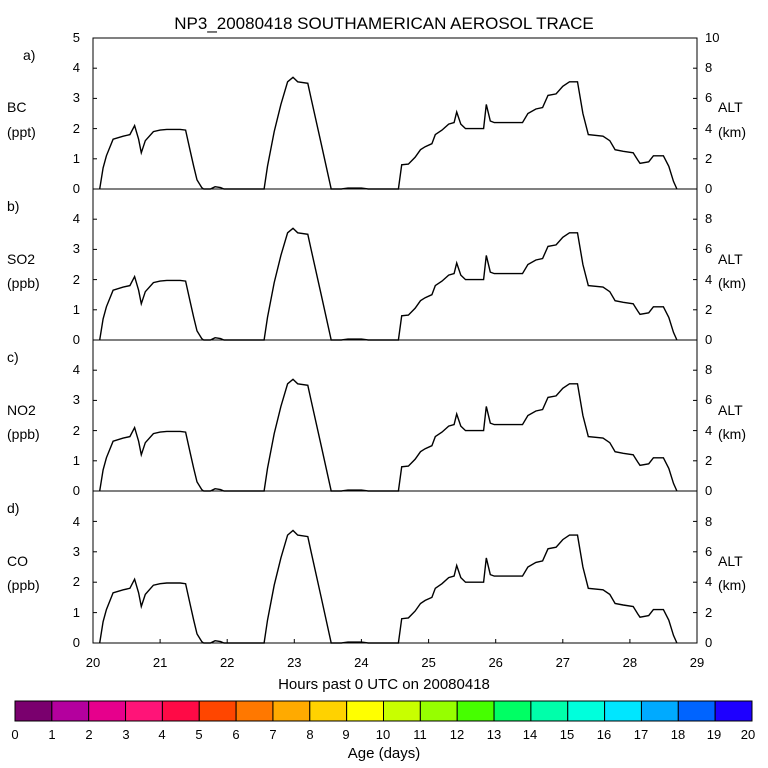 Image resolution: width=768 pixels, height=768 pixels. Describe the element at coordinates (641, 734) in the screenshot. I see `colorbar-tick: 17` at that location.